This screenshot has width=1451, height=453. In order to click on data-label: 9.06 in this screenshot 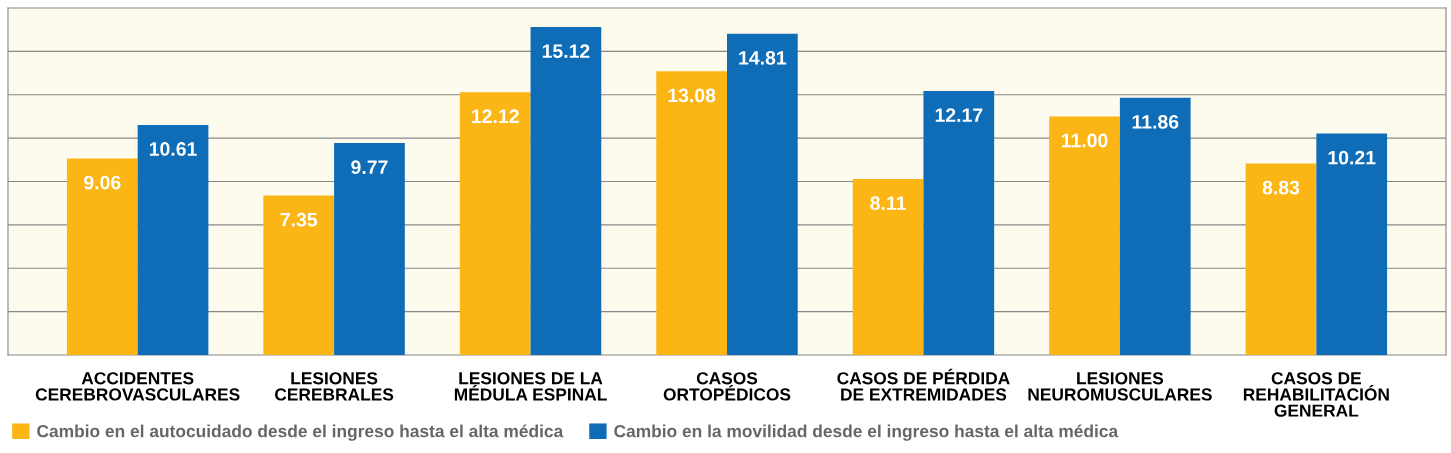, I will do `click(102, 182)`.